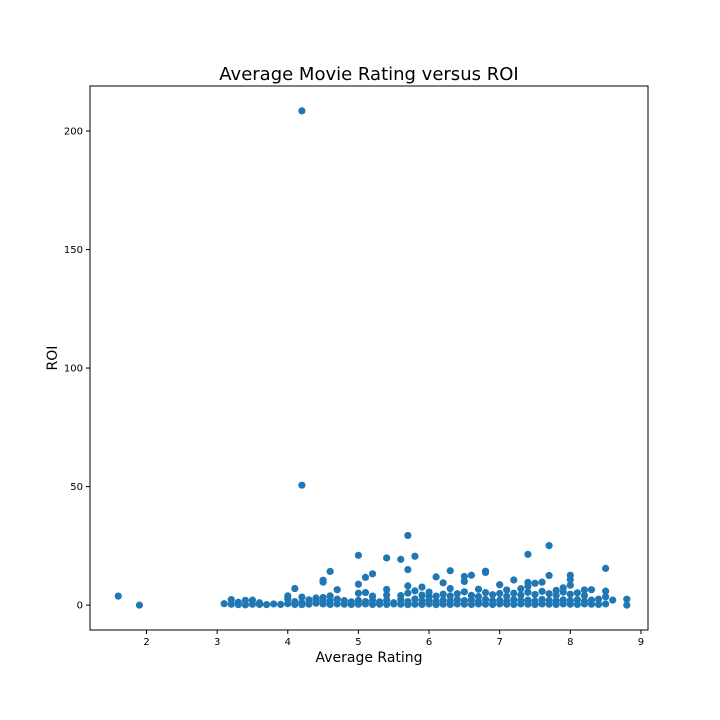  I want to click on x-tick-label-7: 9, so click(641, 642).